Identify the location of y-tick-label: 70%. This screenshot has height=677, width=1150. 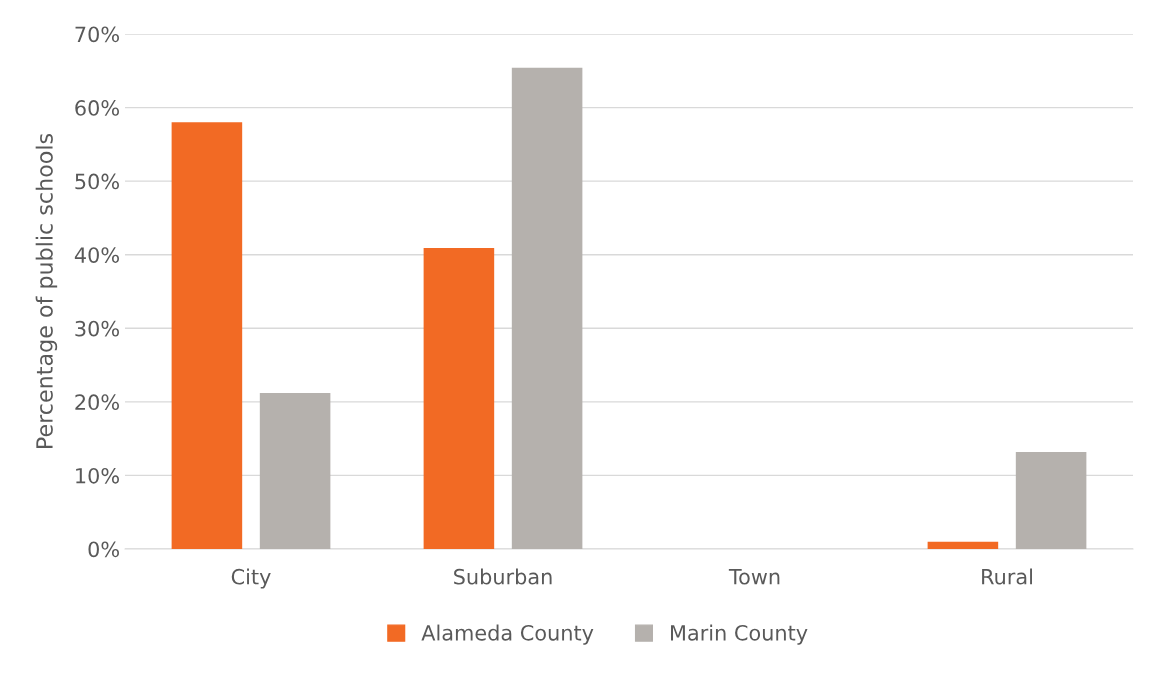
(97, 34).